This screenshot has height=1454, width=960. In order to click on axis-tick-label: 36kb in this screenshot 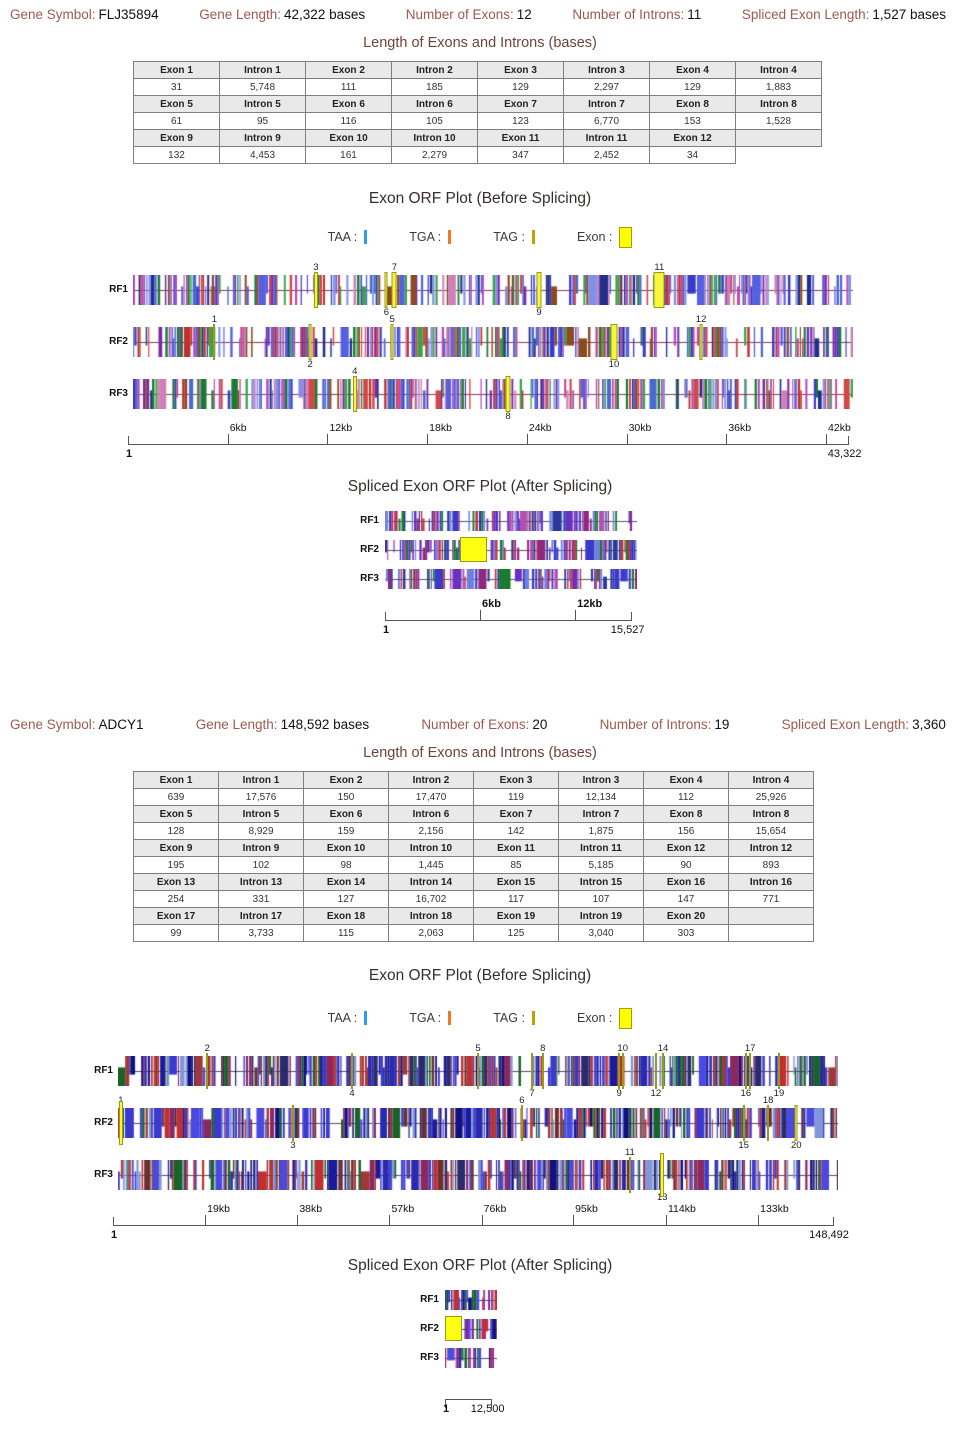, I will do `click(740, 428)`.